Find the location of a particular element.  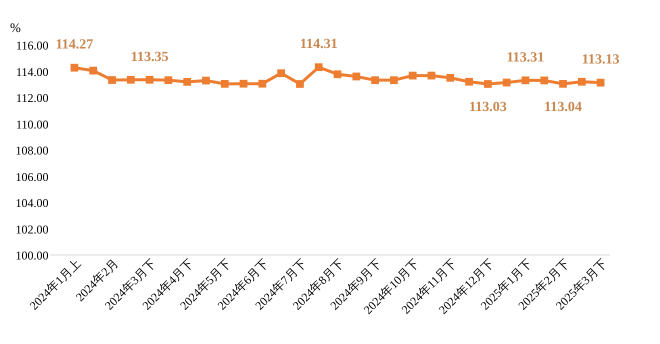

y-tick-label: 112.00 is located at coordinates (32, 98).